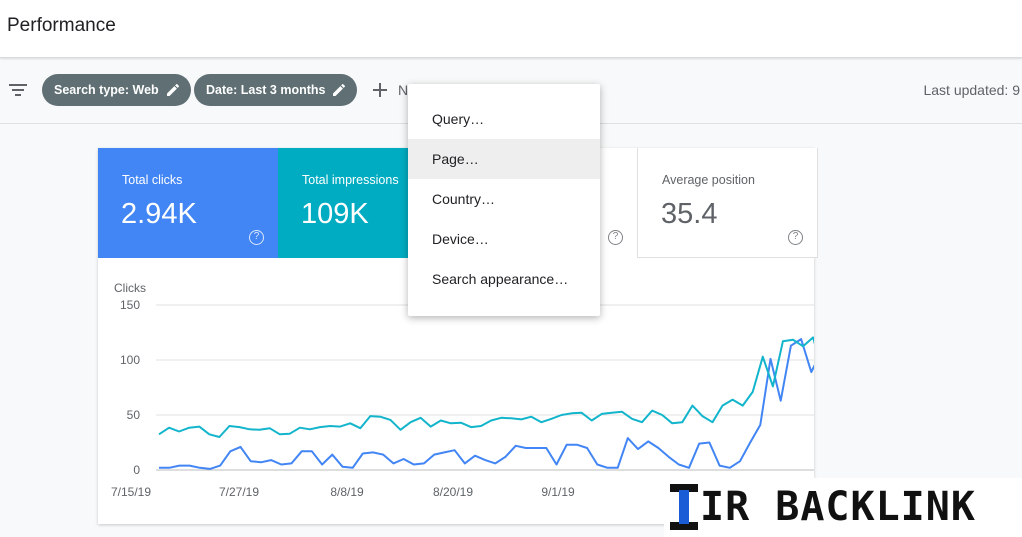 This screenshot has height=537, width=1022. What do you see at coordinates (558, 492) in the screenshot?
I see `x-tick-label: 9/1/19` at bounding box center [558, 492].